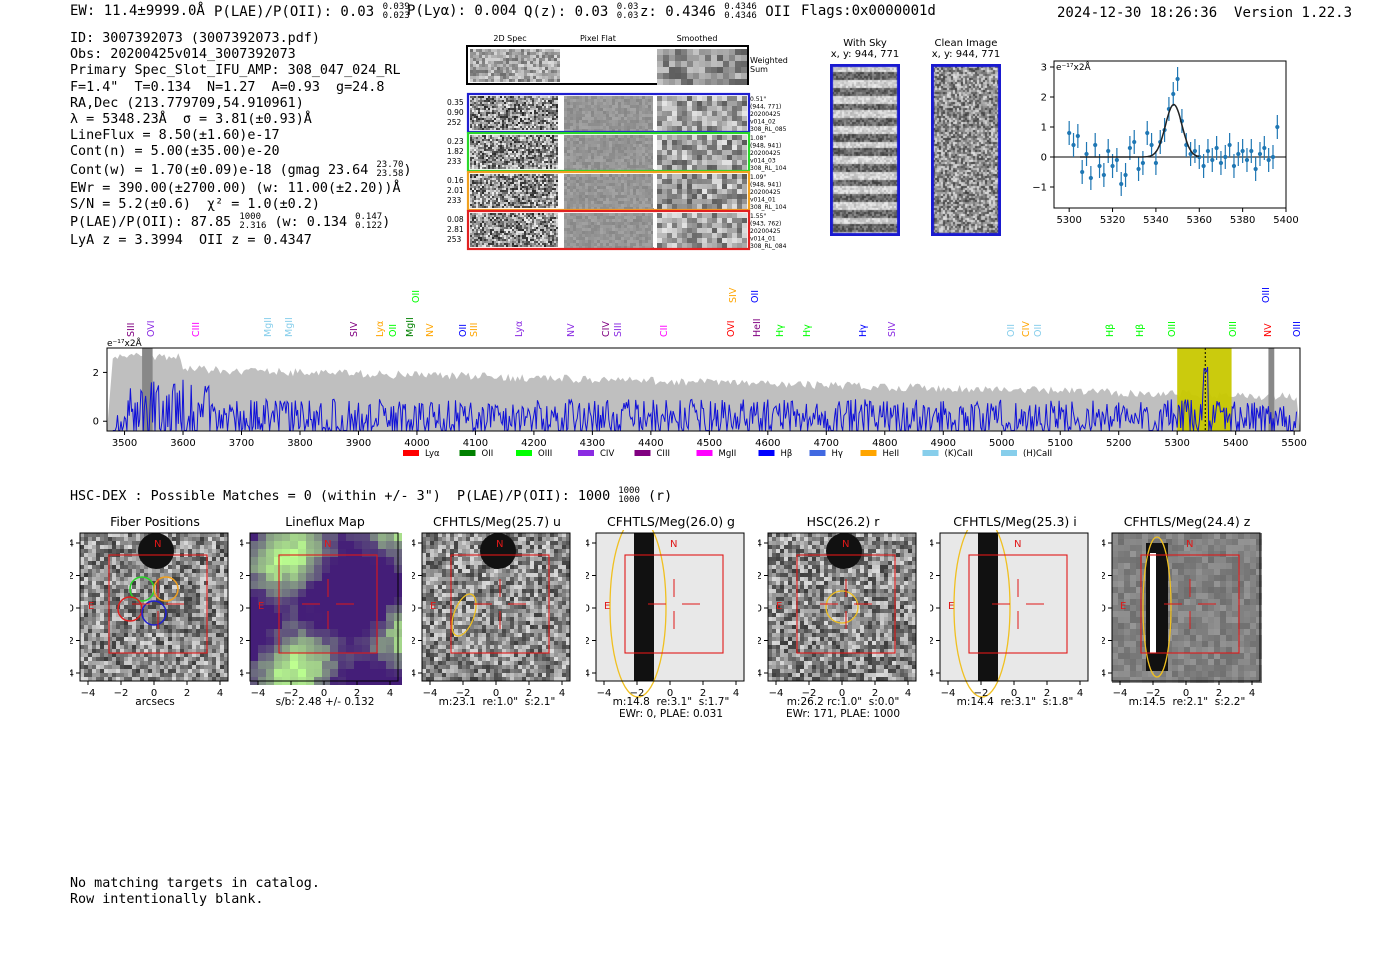 This screenshot has height=953, width=1400. What do you see at coordinates (121, 693) in the screenshot?
I see `cutout-xtick-label: −2` at bounding box center [121, 693].